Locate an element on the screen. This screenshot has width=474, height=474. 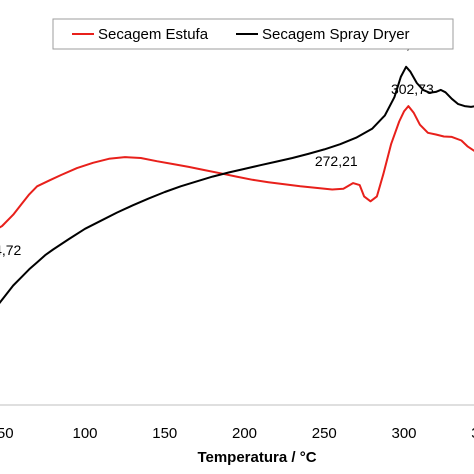
x-axis-ticks: 50 100 150 200 250 300 350 is located at coordinates (237, 433).